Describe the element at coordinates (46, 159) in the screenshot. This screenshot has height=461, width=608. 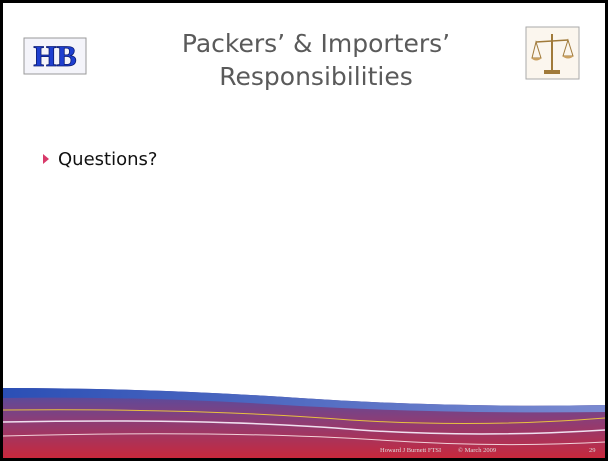
I see `bullet-marker` at that location.